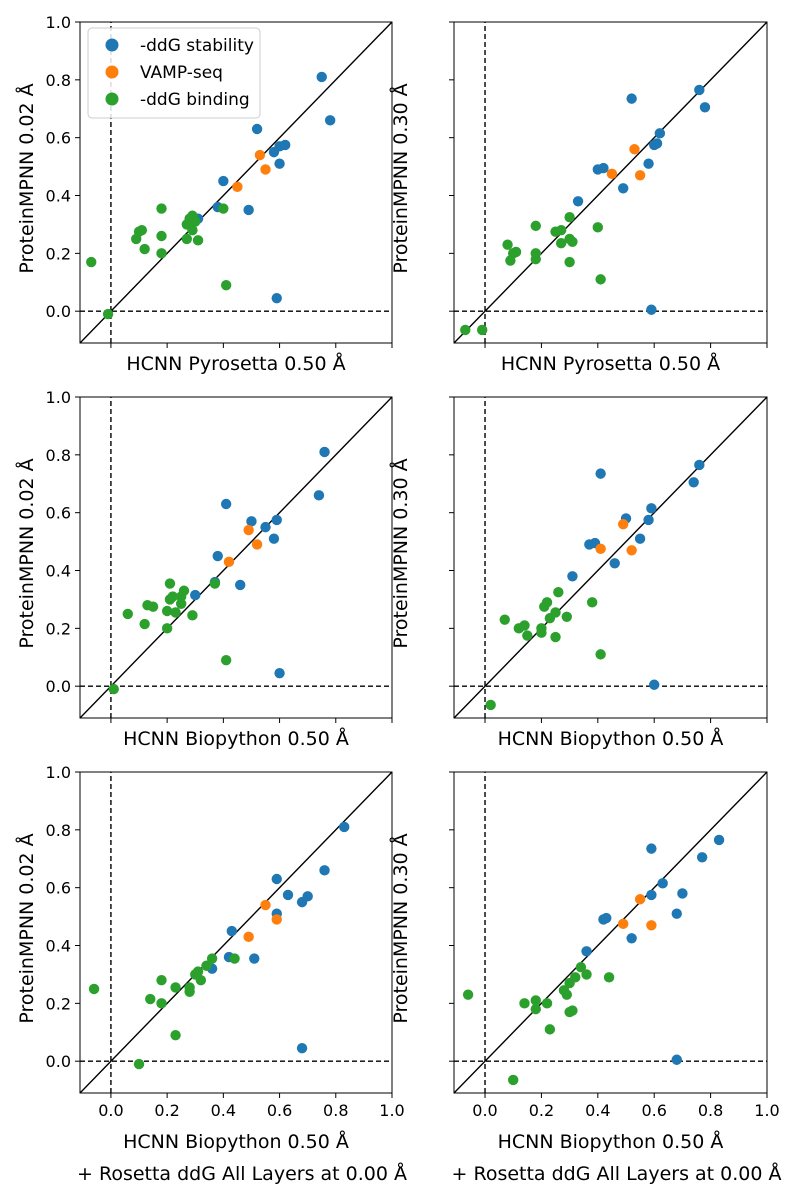  I want to click on series-ddg-binding, so click(538, 1024).